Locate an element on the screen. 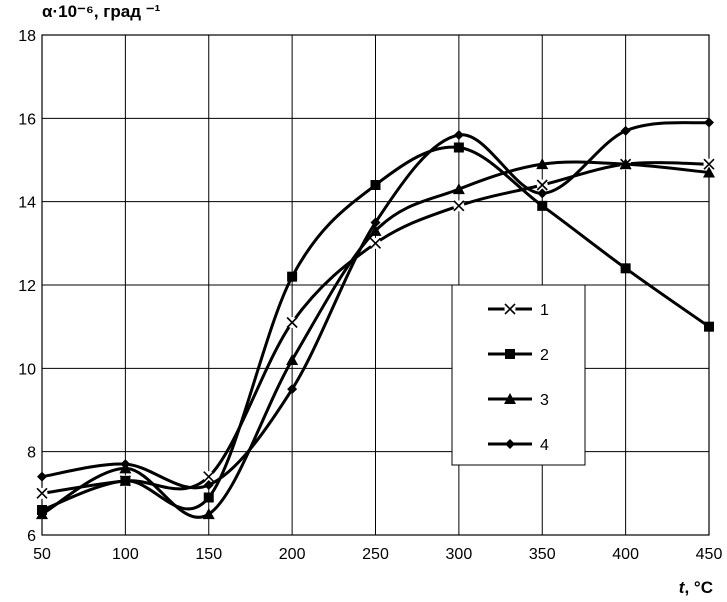  legend-item-1: 1 is located at coordinates (518, 310).